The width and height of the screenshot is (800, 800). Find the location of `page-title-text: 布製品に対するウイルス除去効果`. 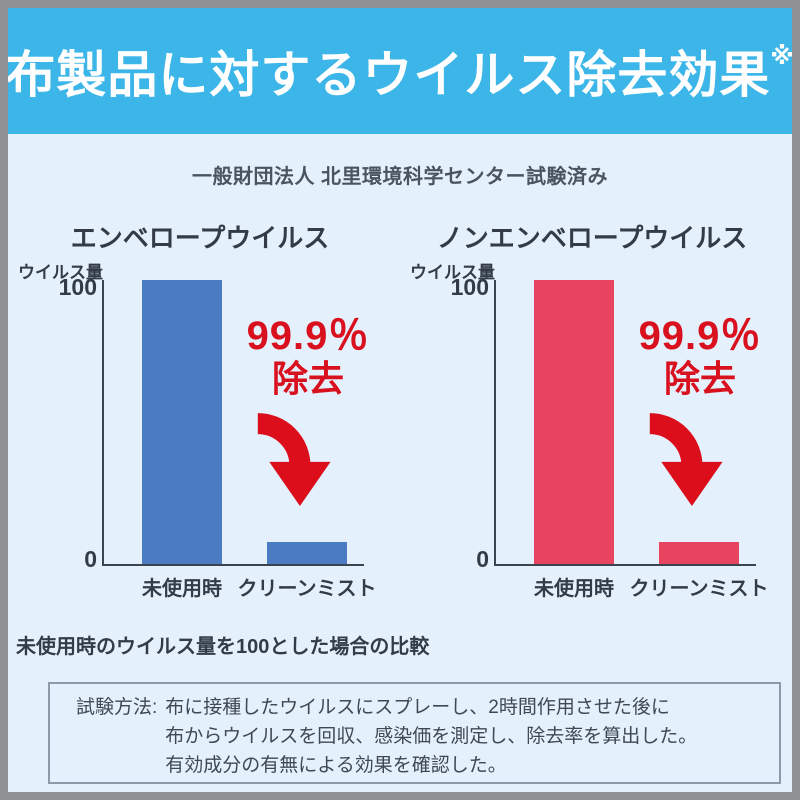

page-title-text: 布製品に対するウイルス除去効果 is located at coordinates (389, 75).